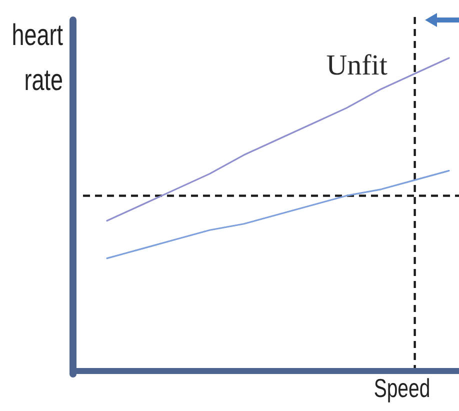 The width and height of the screenshot is (459, 411). What do you see at coordinates (357, 66) in the screenshot?
I see `series-label: Unfit` at bounding box center [357, 66].